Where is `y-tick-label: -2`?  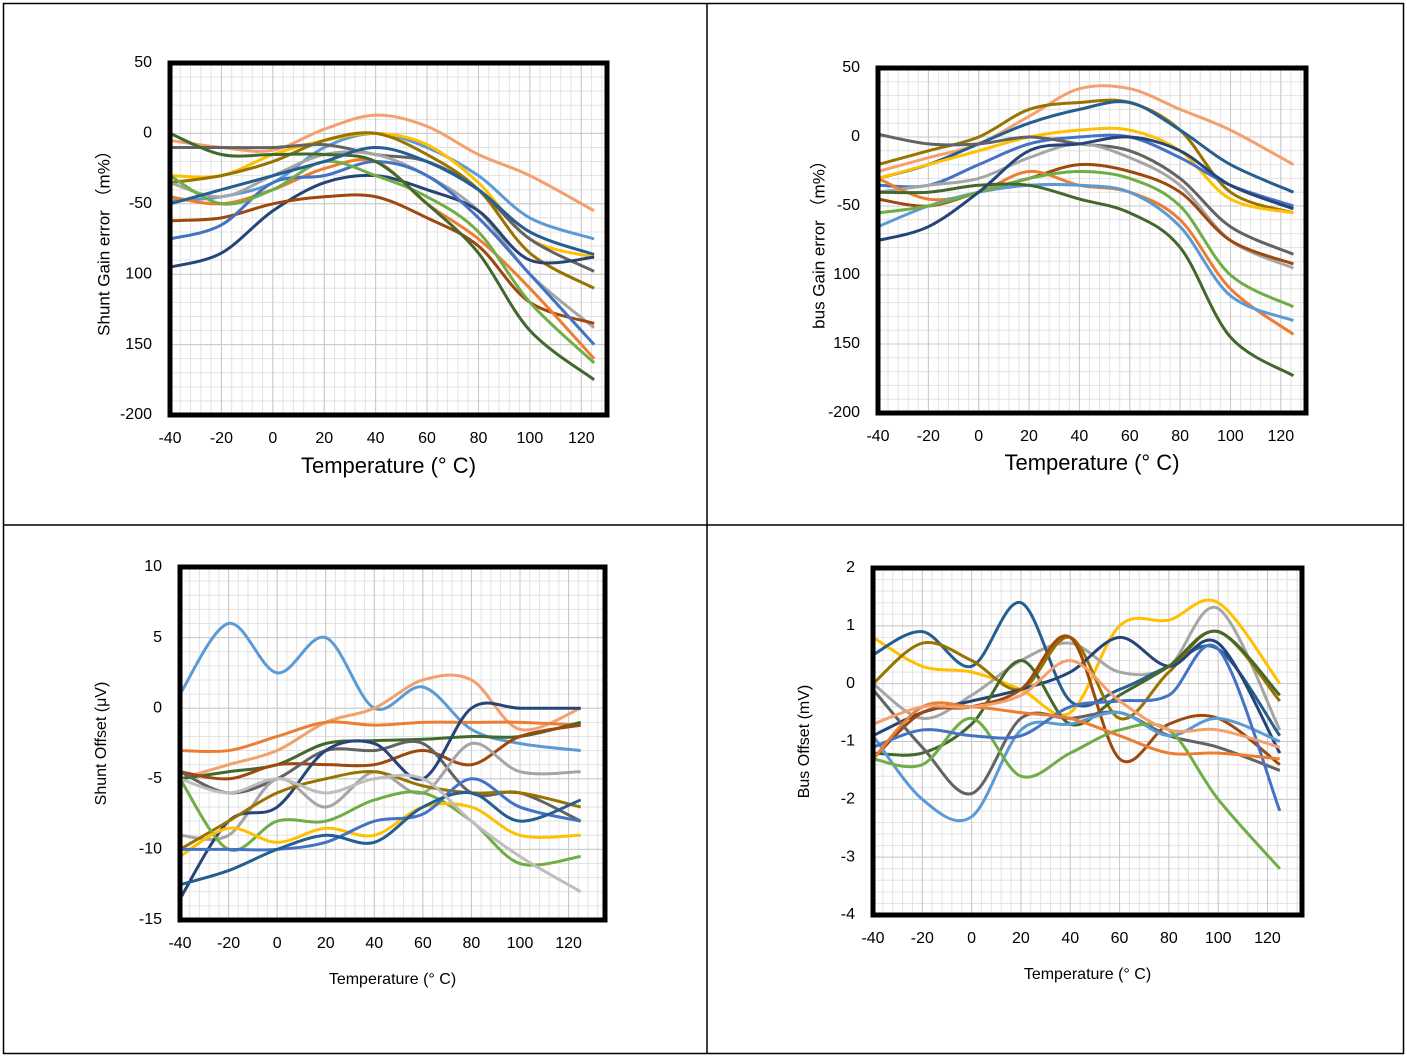
y-tick-label: -2 is located at coordinates (848, 799).